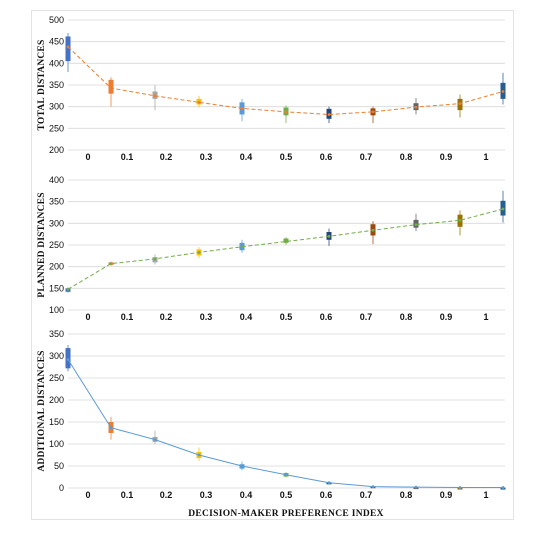  What do you see at coordinates (61, 488) in the screenshot?
I see `y-tick-label: 0` at bounding box center [61, 488].